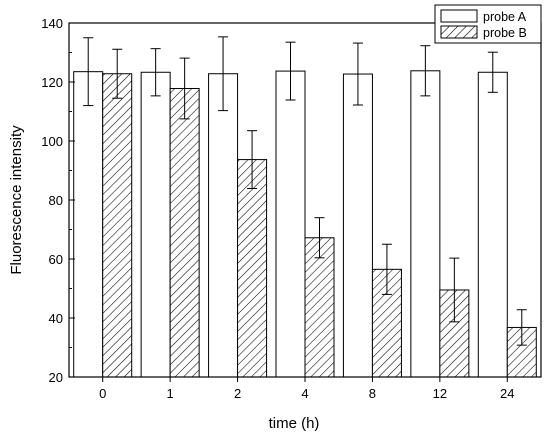 The width and height of the screenshot is (550, 437). Describe the element at coordinates (459, 32) in the screenshot. I see `legend-swatch-probe-b` at that location.